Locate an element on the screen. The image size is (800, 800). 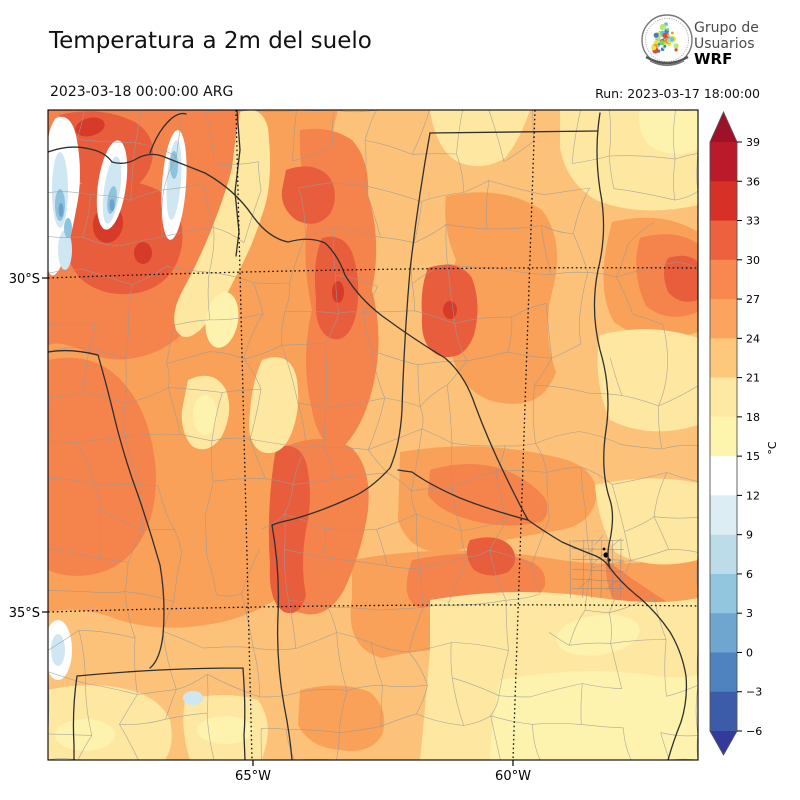
colorbar-tick-label: 27 is located at coordinates (753, 299).